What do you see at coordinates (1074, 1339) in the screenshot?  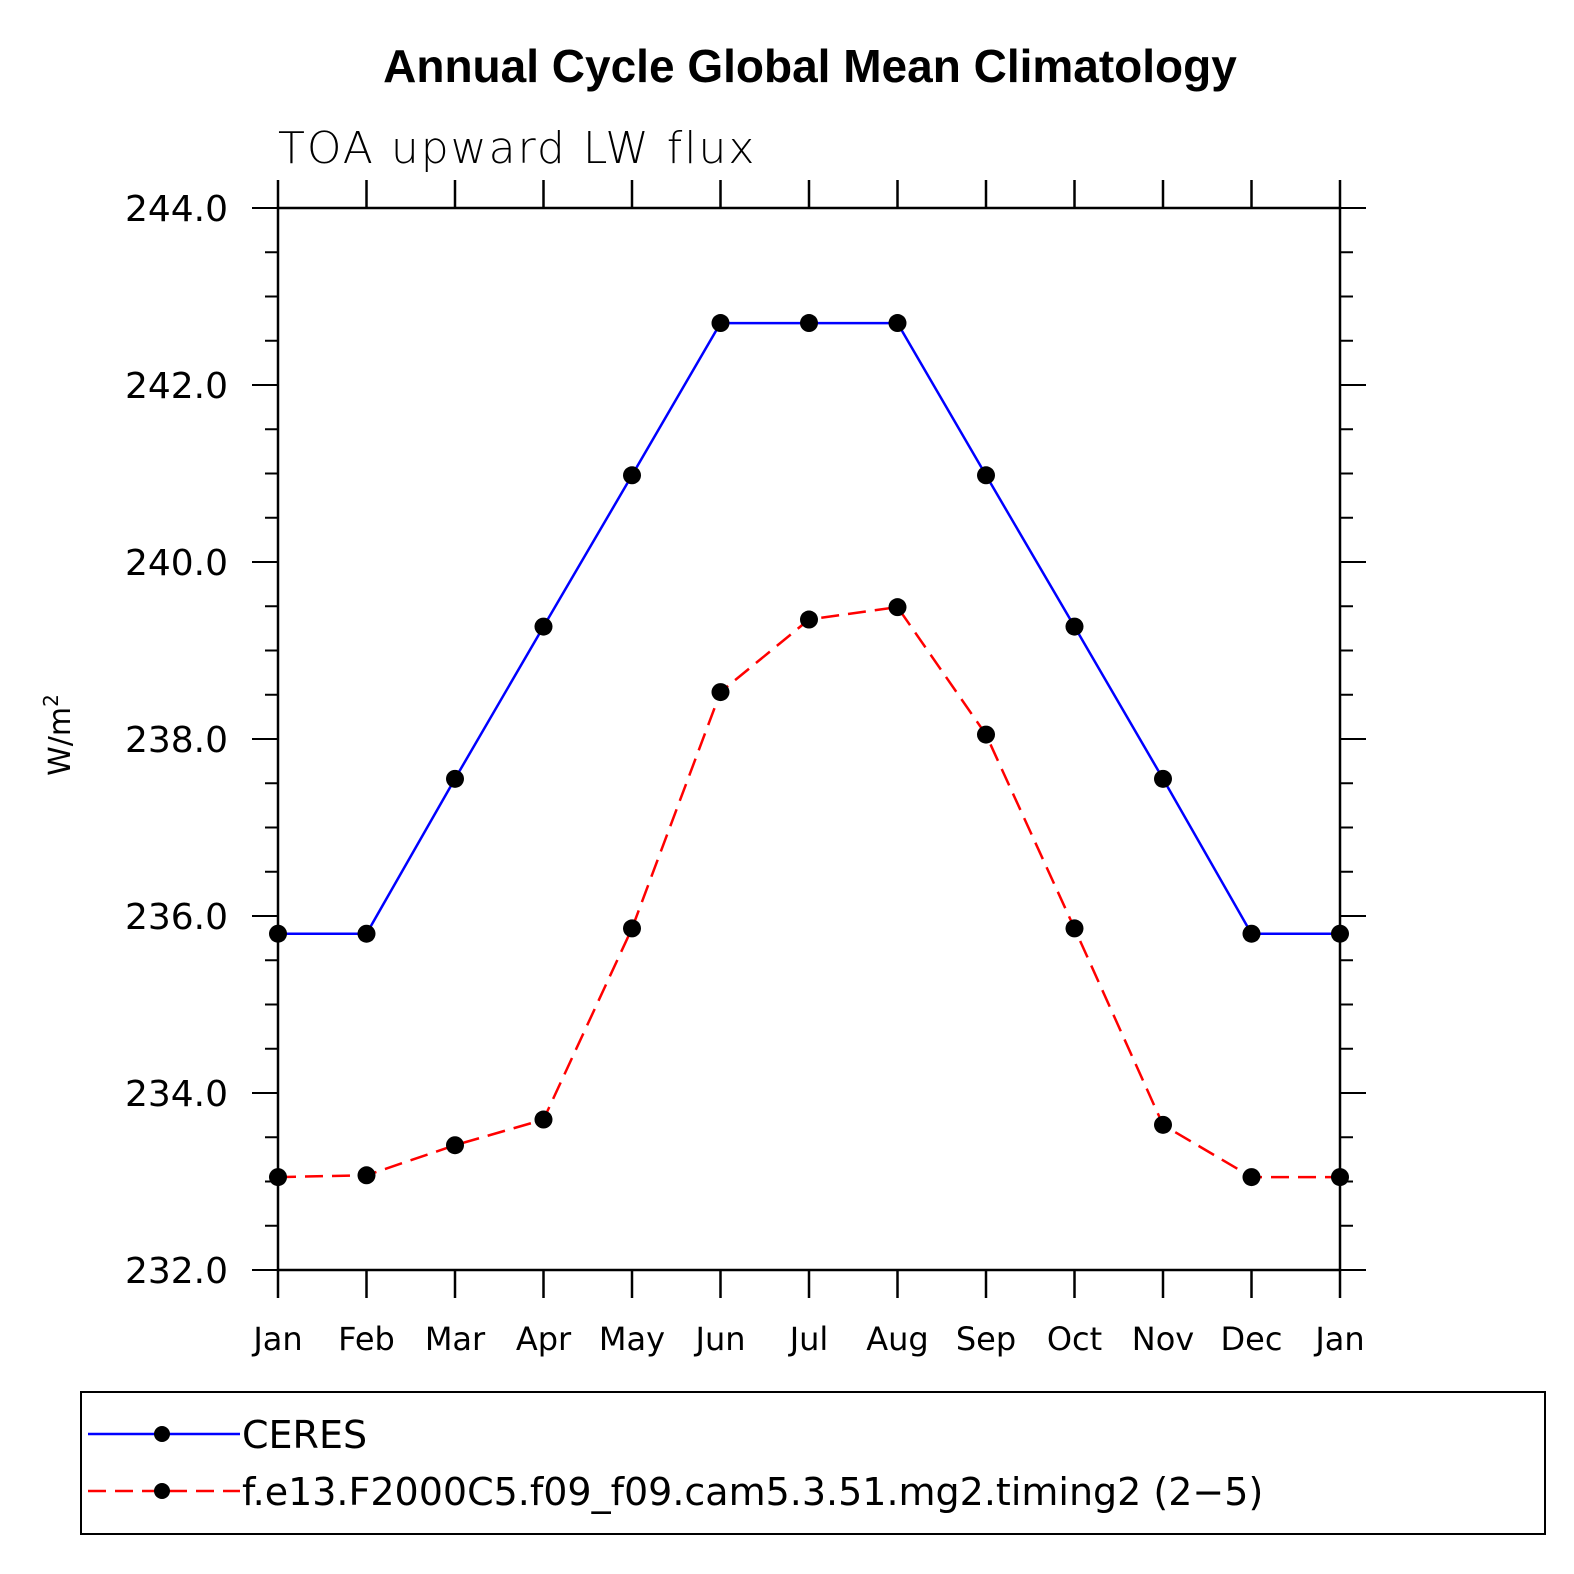 I see `x-tick-label: Oct` at bounding box center [1074, 1339].